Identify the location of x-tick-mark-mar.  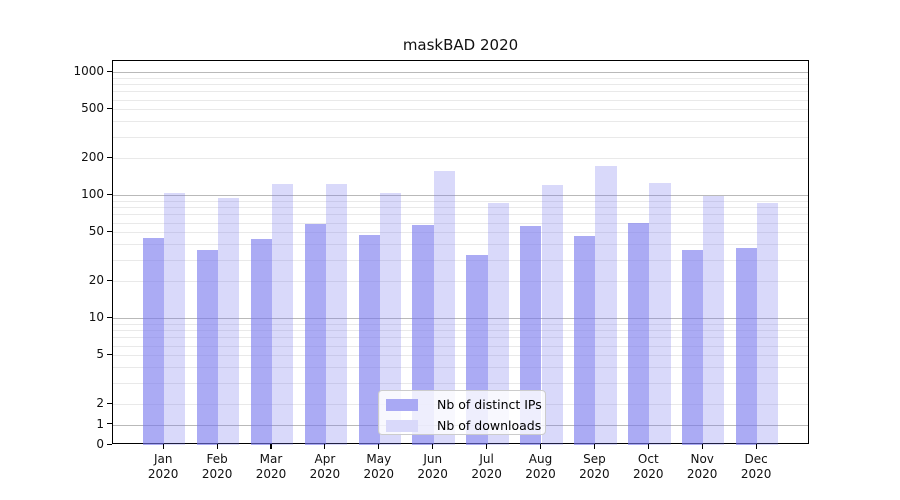
(271, 446).